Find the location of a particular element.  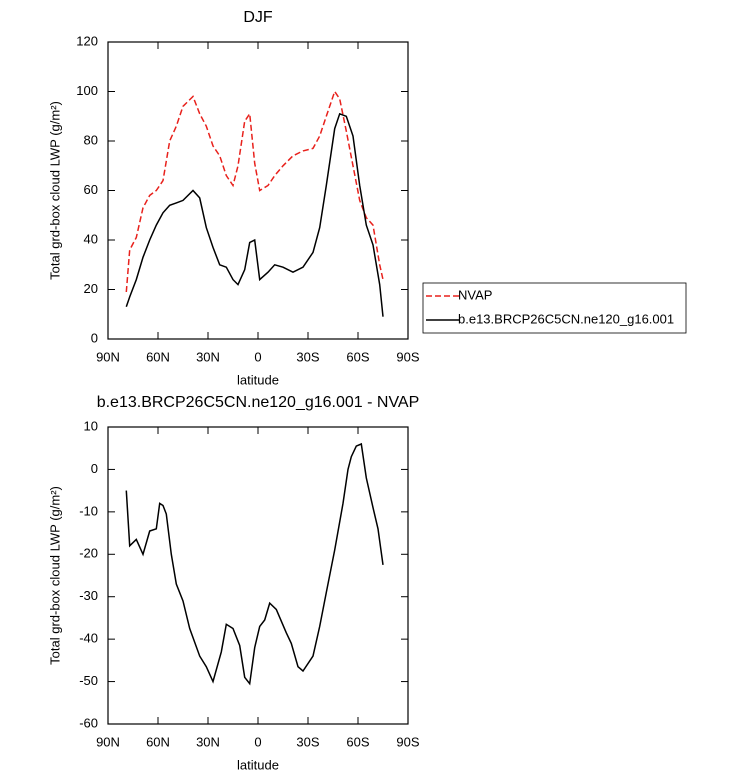

y-tick-label: 60 is located at coordinates (91, 189).